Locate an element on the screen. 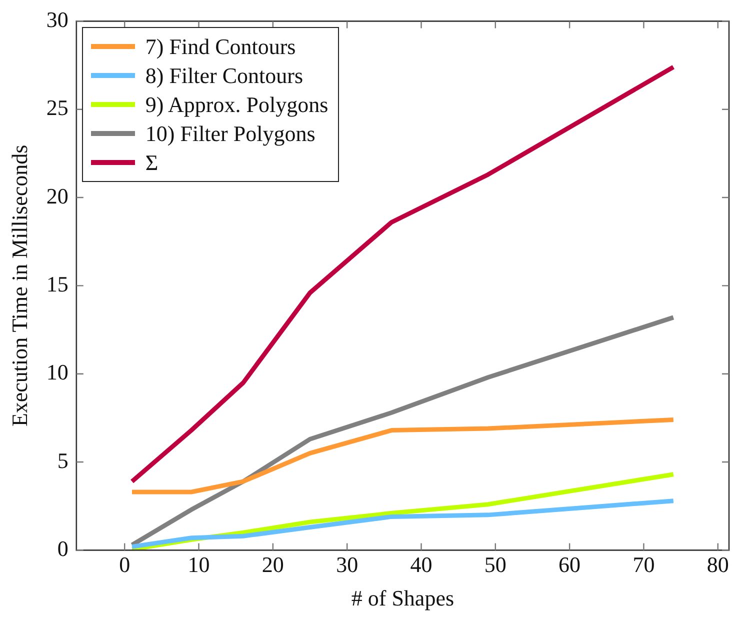  legend-label: 8) Filter Contours is located at coordinates (224, 76).